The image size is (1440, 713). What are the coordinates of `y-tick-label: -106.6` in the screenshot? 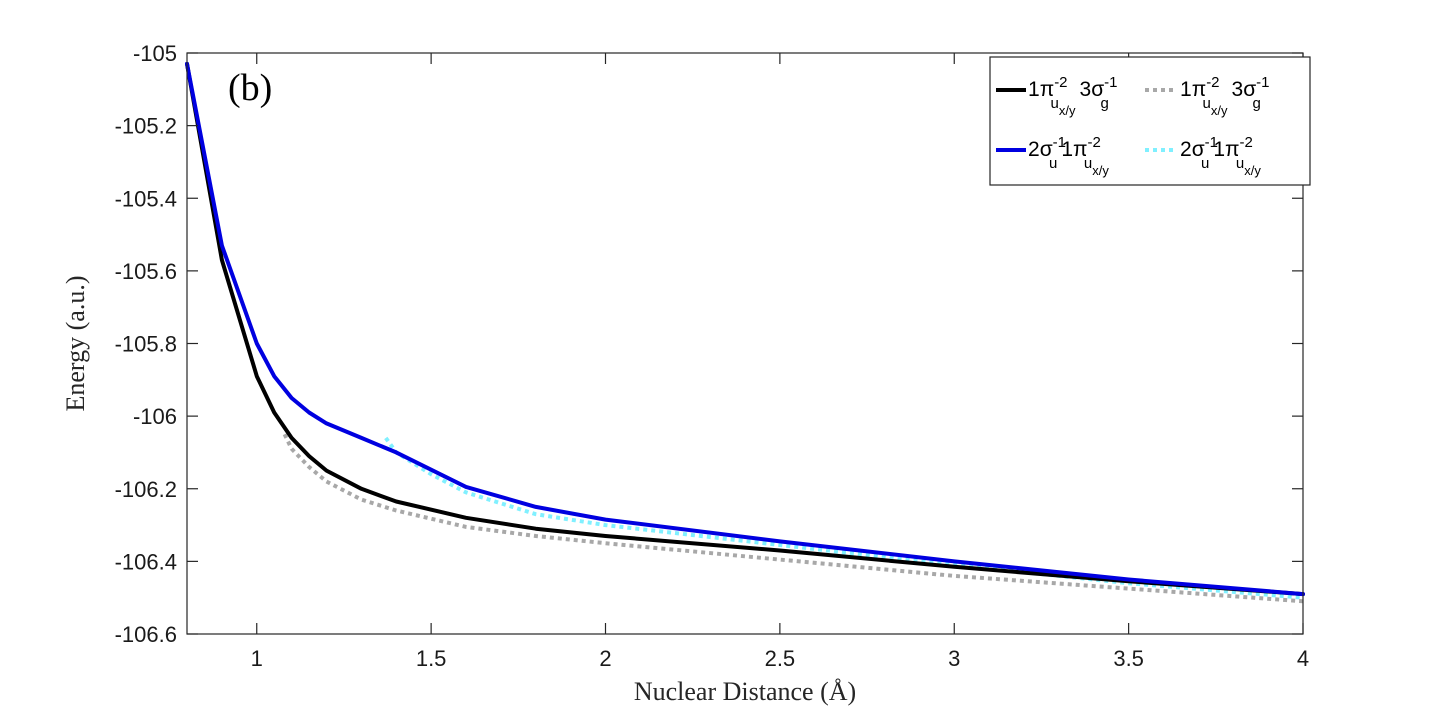 It's located at (146, 634).